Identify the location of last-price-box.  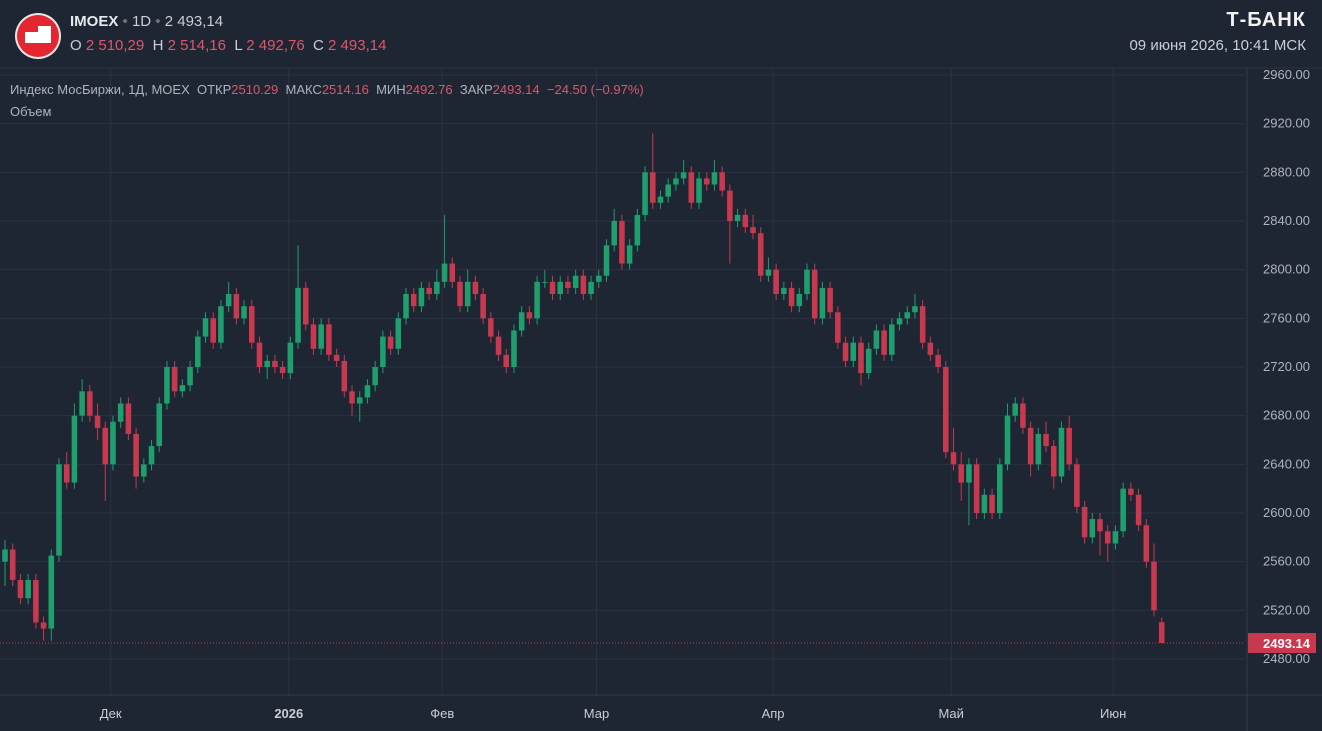
(1282, 643).